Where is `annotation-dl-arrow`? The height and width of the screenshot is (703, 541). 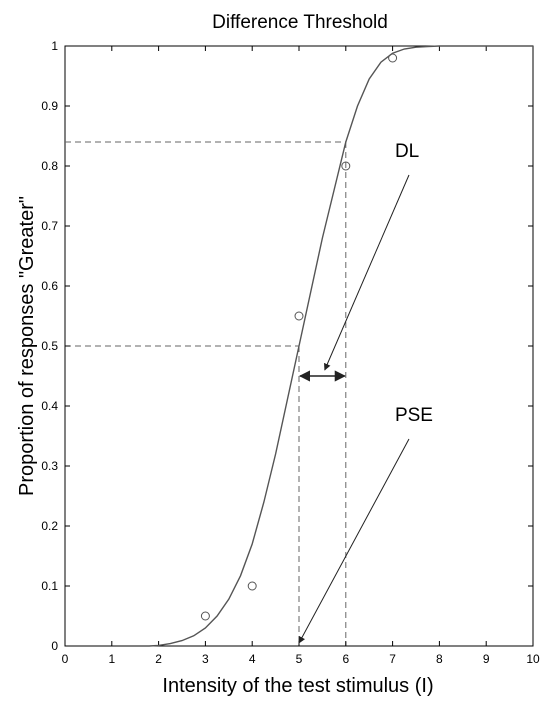
annotation-dl-arrow is located at coordinates (367, 272).